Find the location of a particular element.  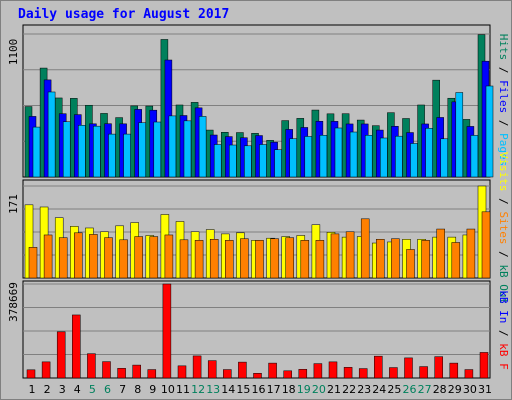

x-tick-label: 3 is located at coordinates (62, 389).